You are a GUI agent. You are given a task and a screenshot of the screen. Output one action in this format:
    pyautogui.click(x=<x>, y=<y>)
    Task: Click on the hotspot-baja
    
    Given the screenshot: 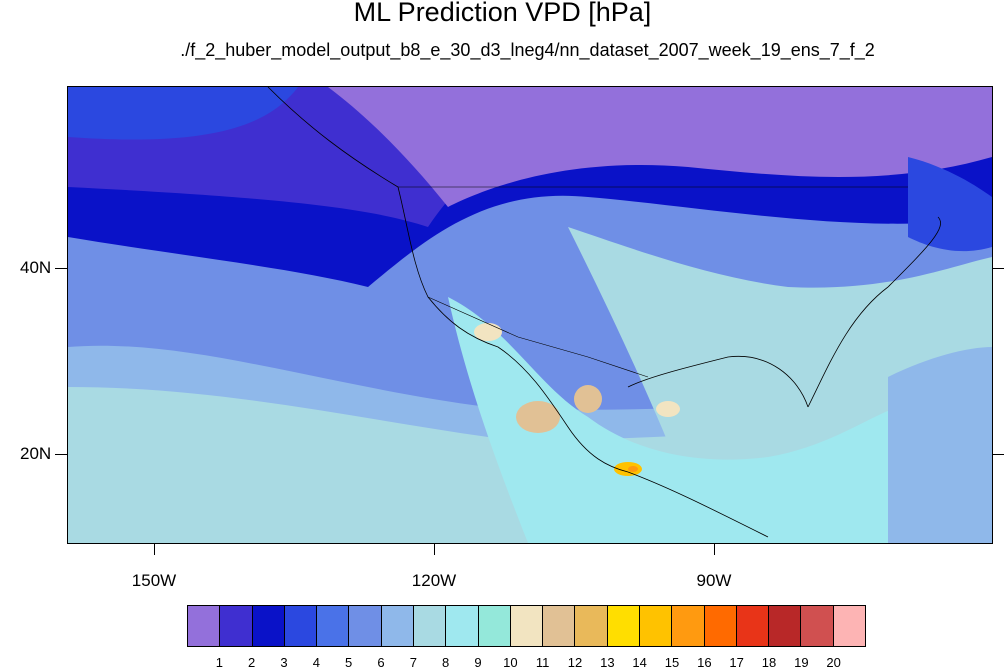 What is the action you would take?
    pyautogui.click(x=538, y=417)
    